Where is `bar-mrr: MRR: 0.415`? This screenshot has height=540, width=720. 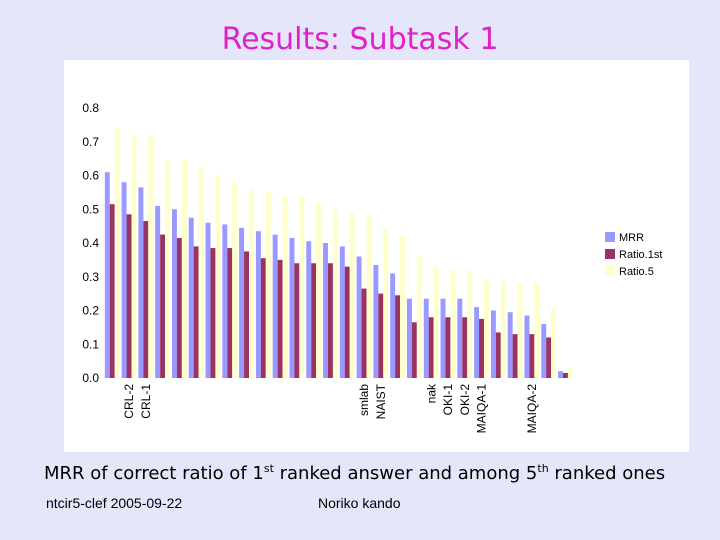 bar-mrr: MRR: 0.415 is located at coordinates (292, 307).